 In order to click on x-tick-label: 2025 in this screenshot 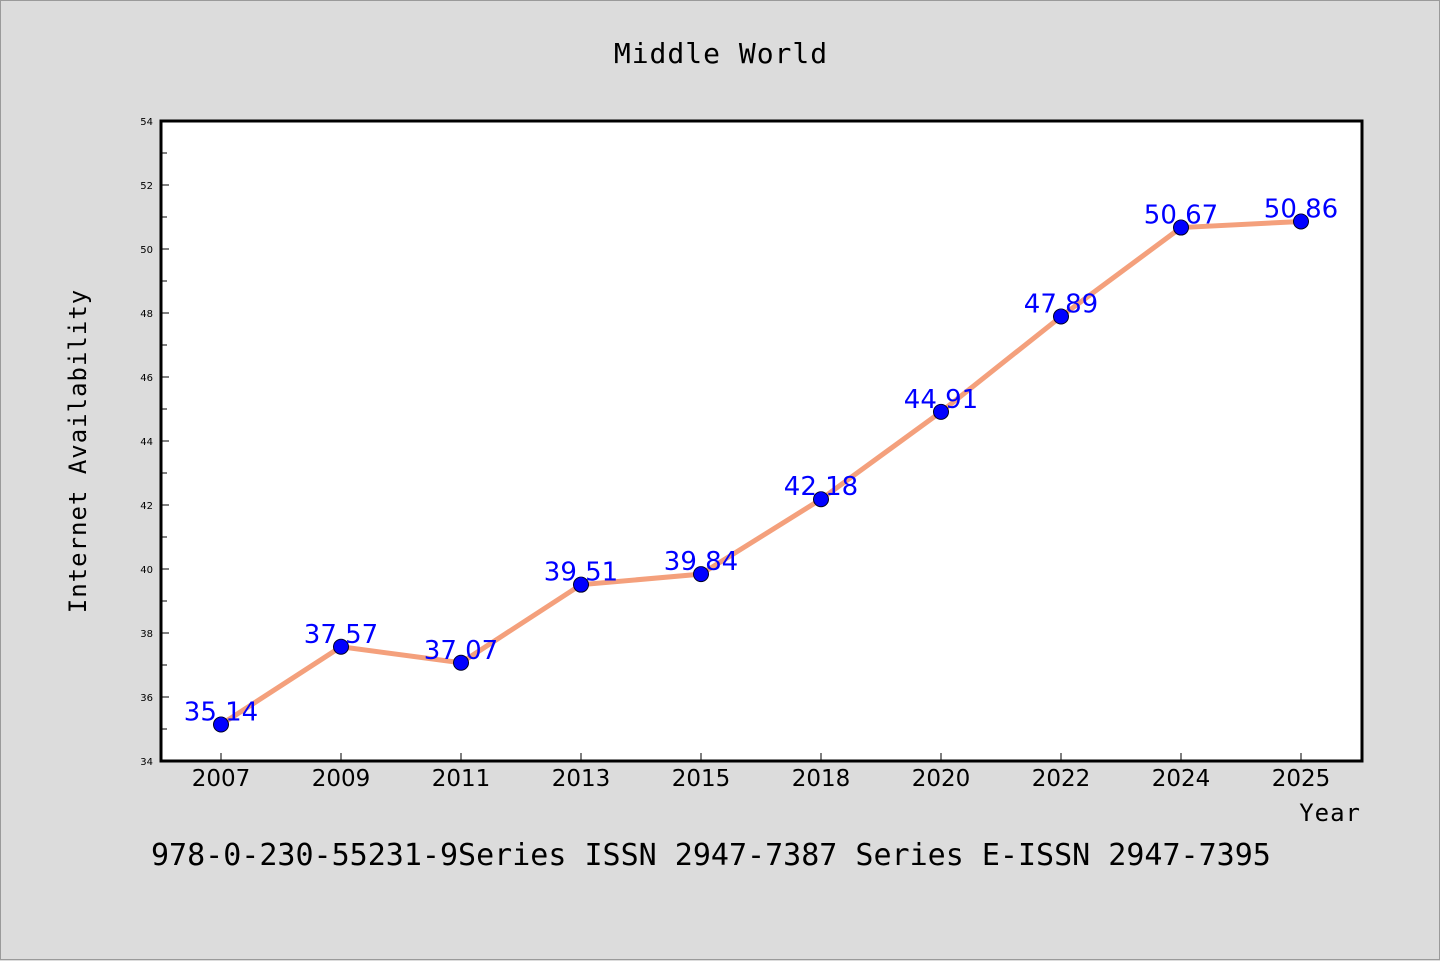, I will do `click(1301, 779)`.